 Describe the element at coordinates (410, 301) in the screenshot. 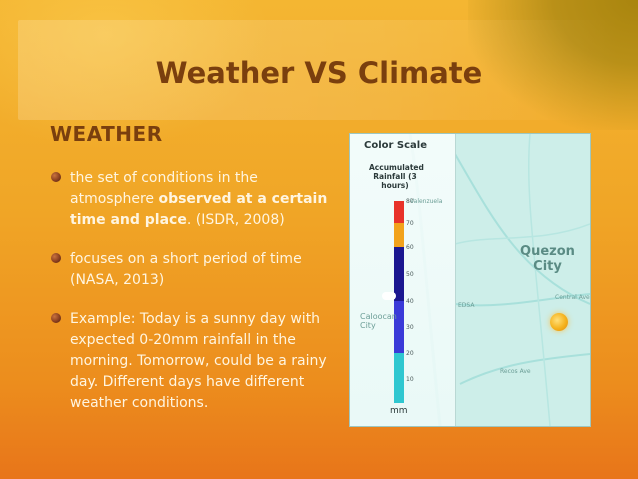

I see `scale-tick-label: 40` at that location.